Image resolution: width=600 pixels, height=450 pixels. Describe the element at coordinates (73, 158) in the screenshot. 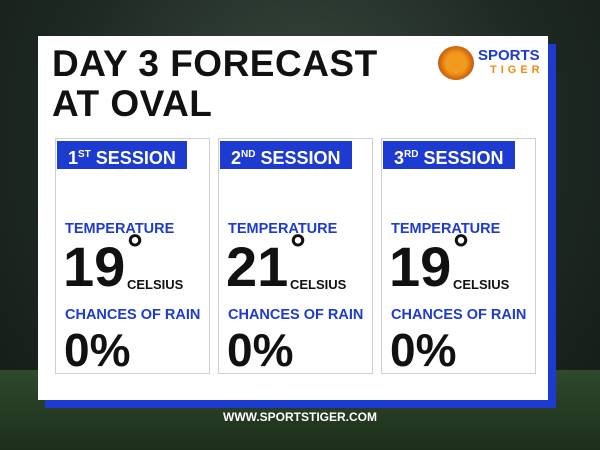

I see `session-ordinal: 1` at that location.